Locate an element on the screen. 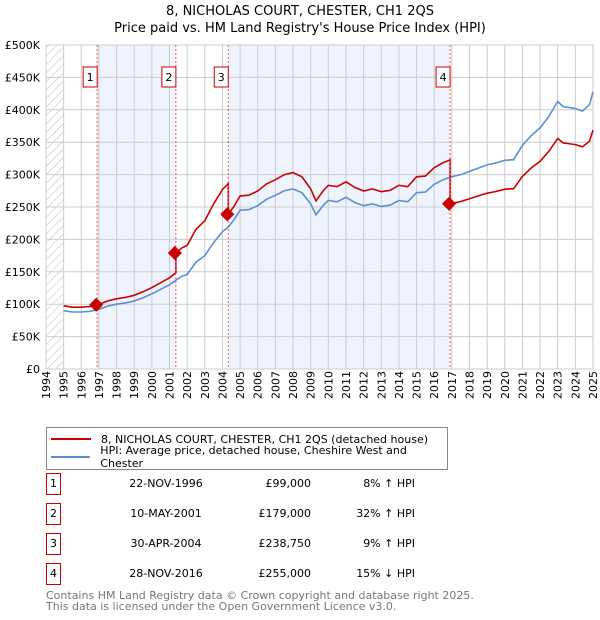 The width and height of the screenshot is (600, 620). chart-title: 8, NICHOLAS COURT, CHESTER, CH1 2QS is located at coordinates (300, 11).